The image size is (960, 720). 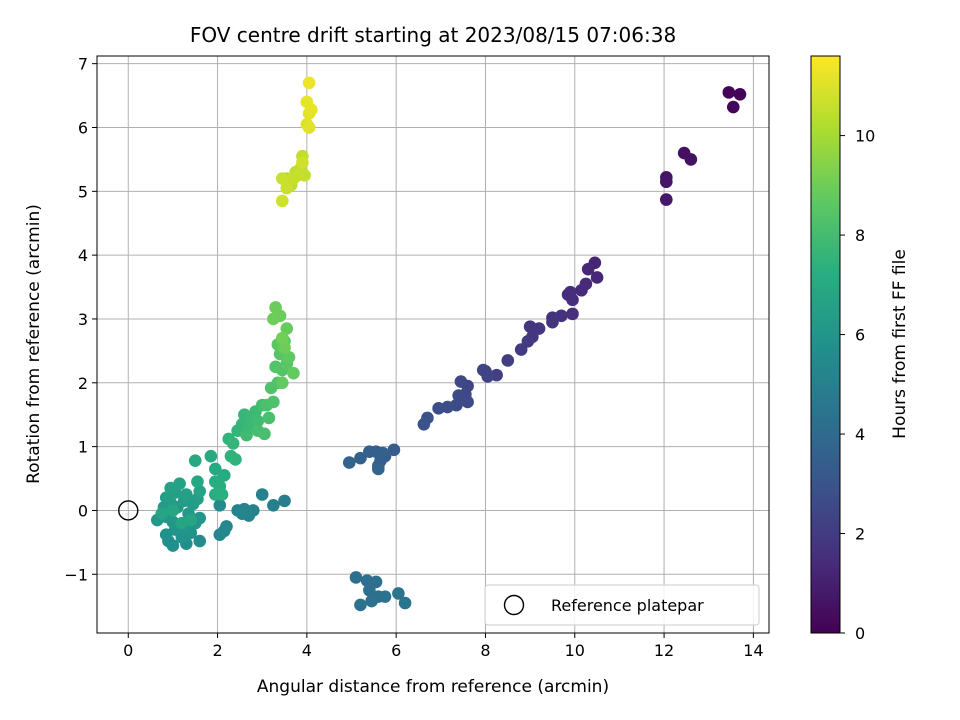 What do you see at coordinates (83, 319) in the screenshot?
I see `y-tick-label: 3` at bounding box center [83, 319].